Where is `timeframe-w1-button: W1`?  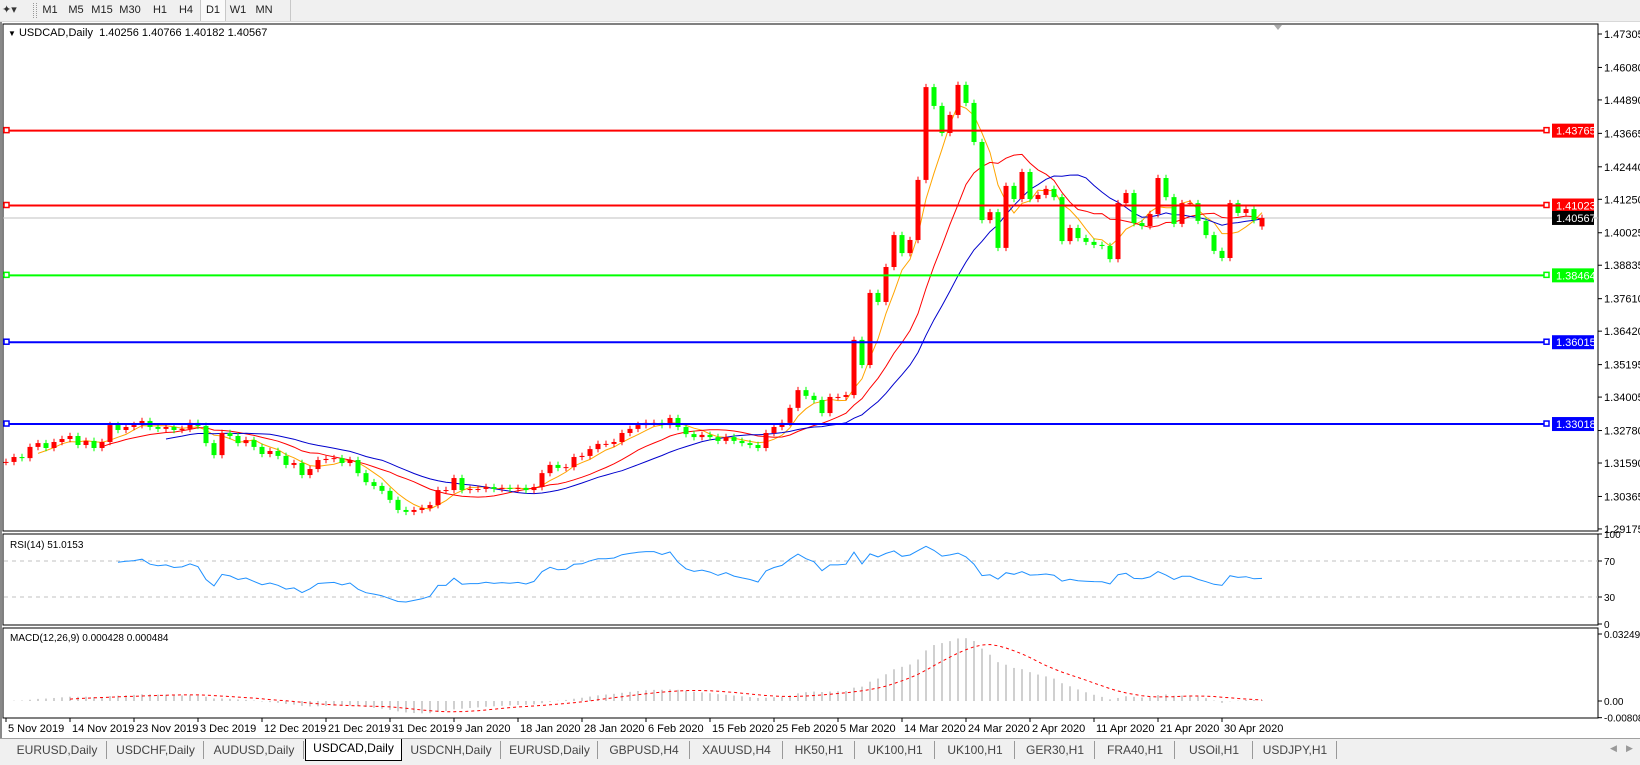
timeframe-w1-button: W1 is located at coordinates (238, 10).